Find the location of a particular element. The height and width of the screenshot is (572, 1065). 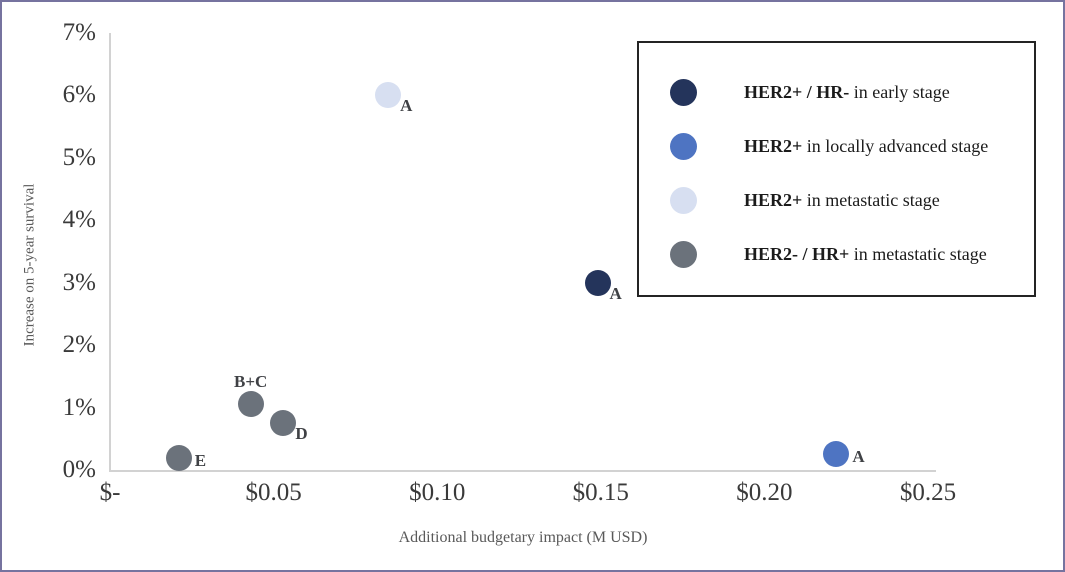

data-point-B+C is located at coordinates (250, 404).